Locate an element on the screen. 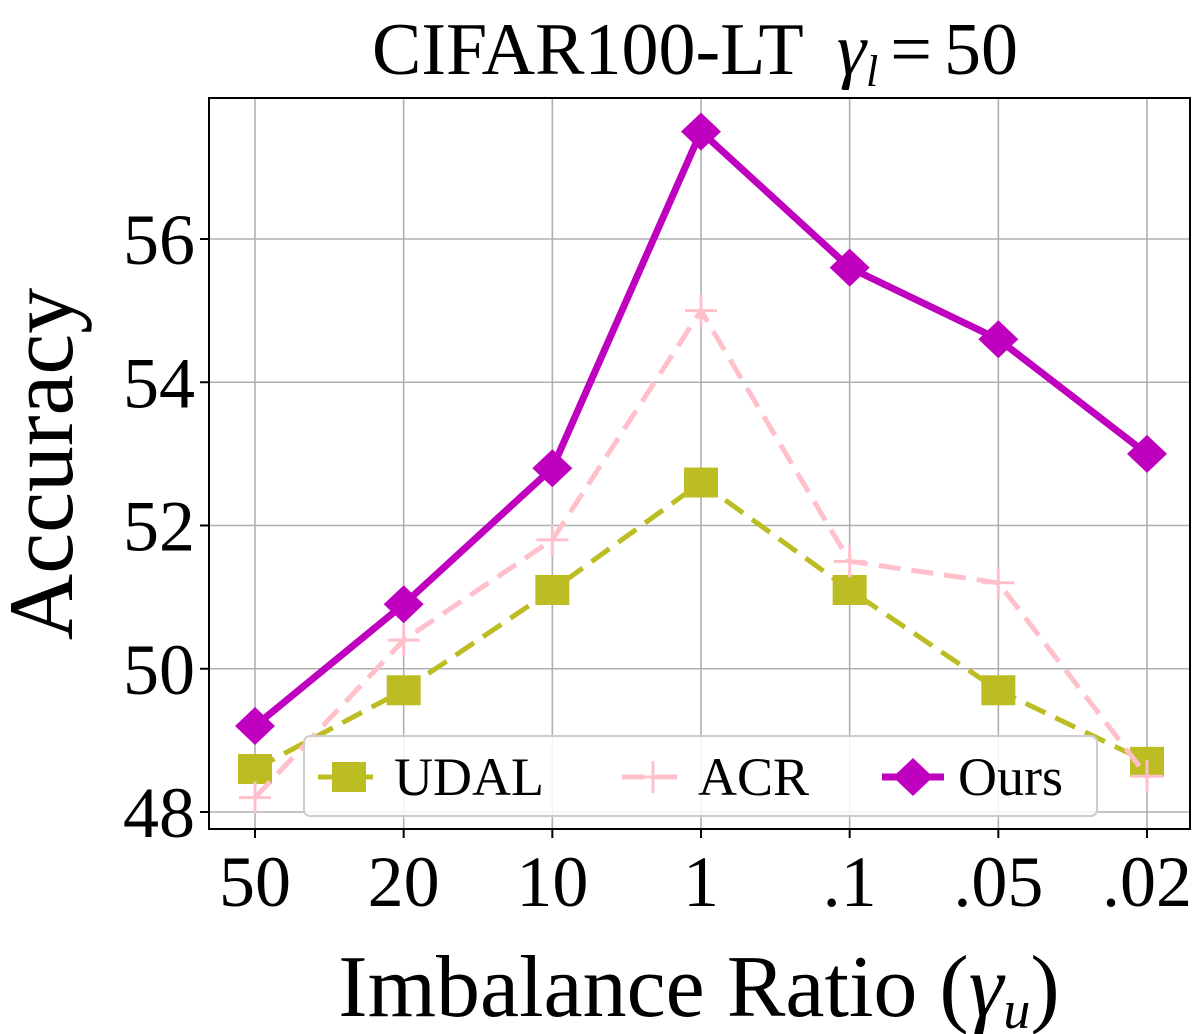  chart-title-text: CIFAR100-LT is located at coordinates (587, 50).